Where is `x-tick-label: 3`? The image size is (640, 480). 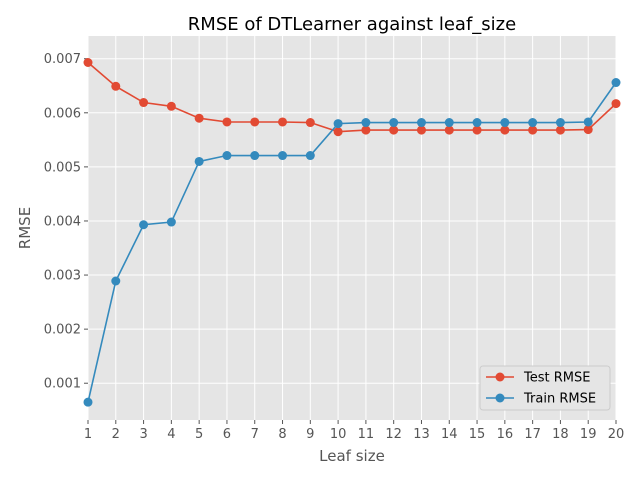
x-tick-label: 3 is located at coordinates (143, 434).